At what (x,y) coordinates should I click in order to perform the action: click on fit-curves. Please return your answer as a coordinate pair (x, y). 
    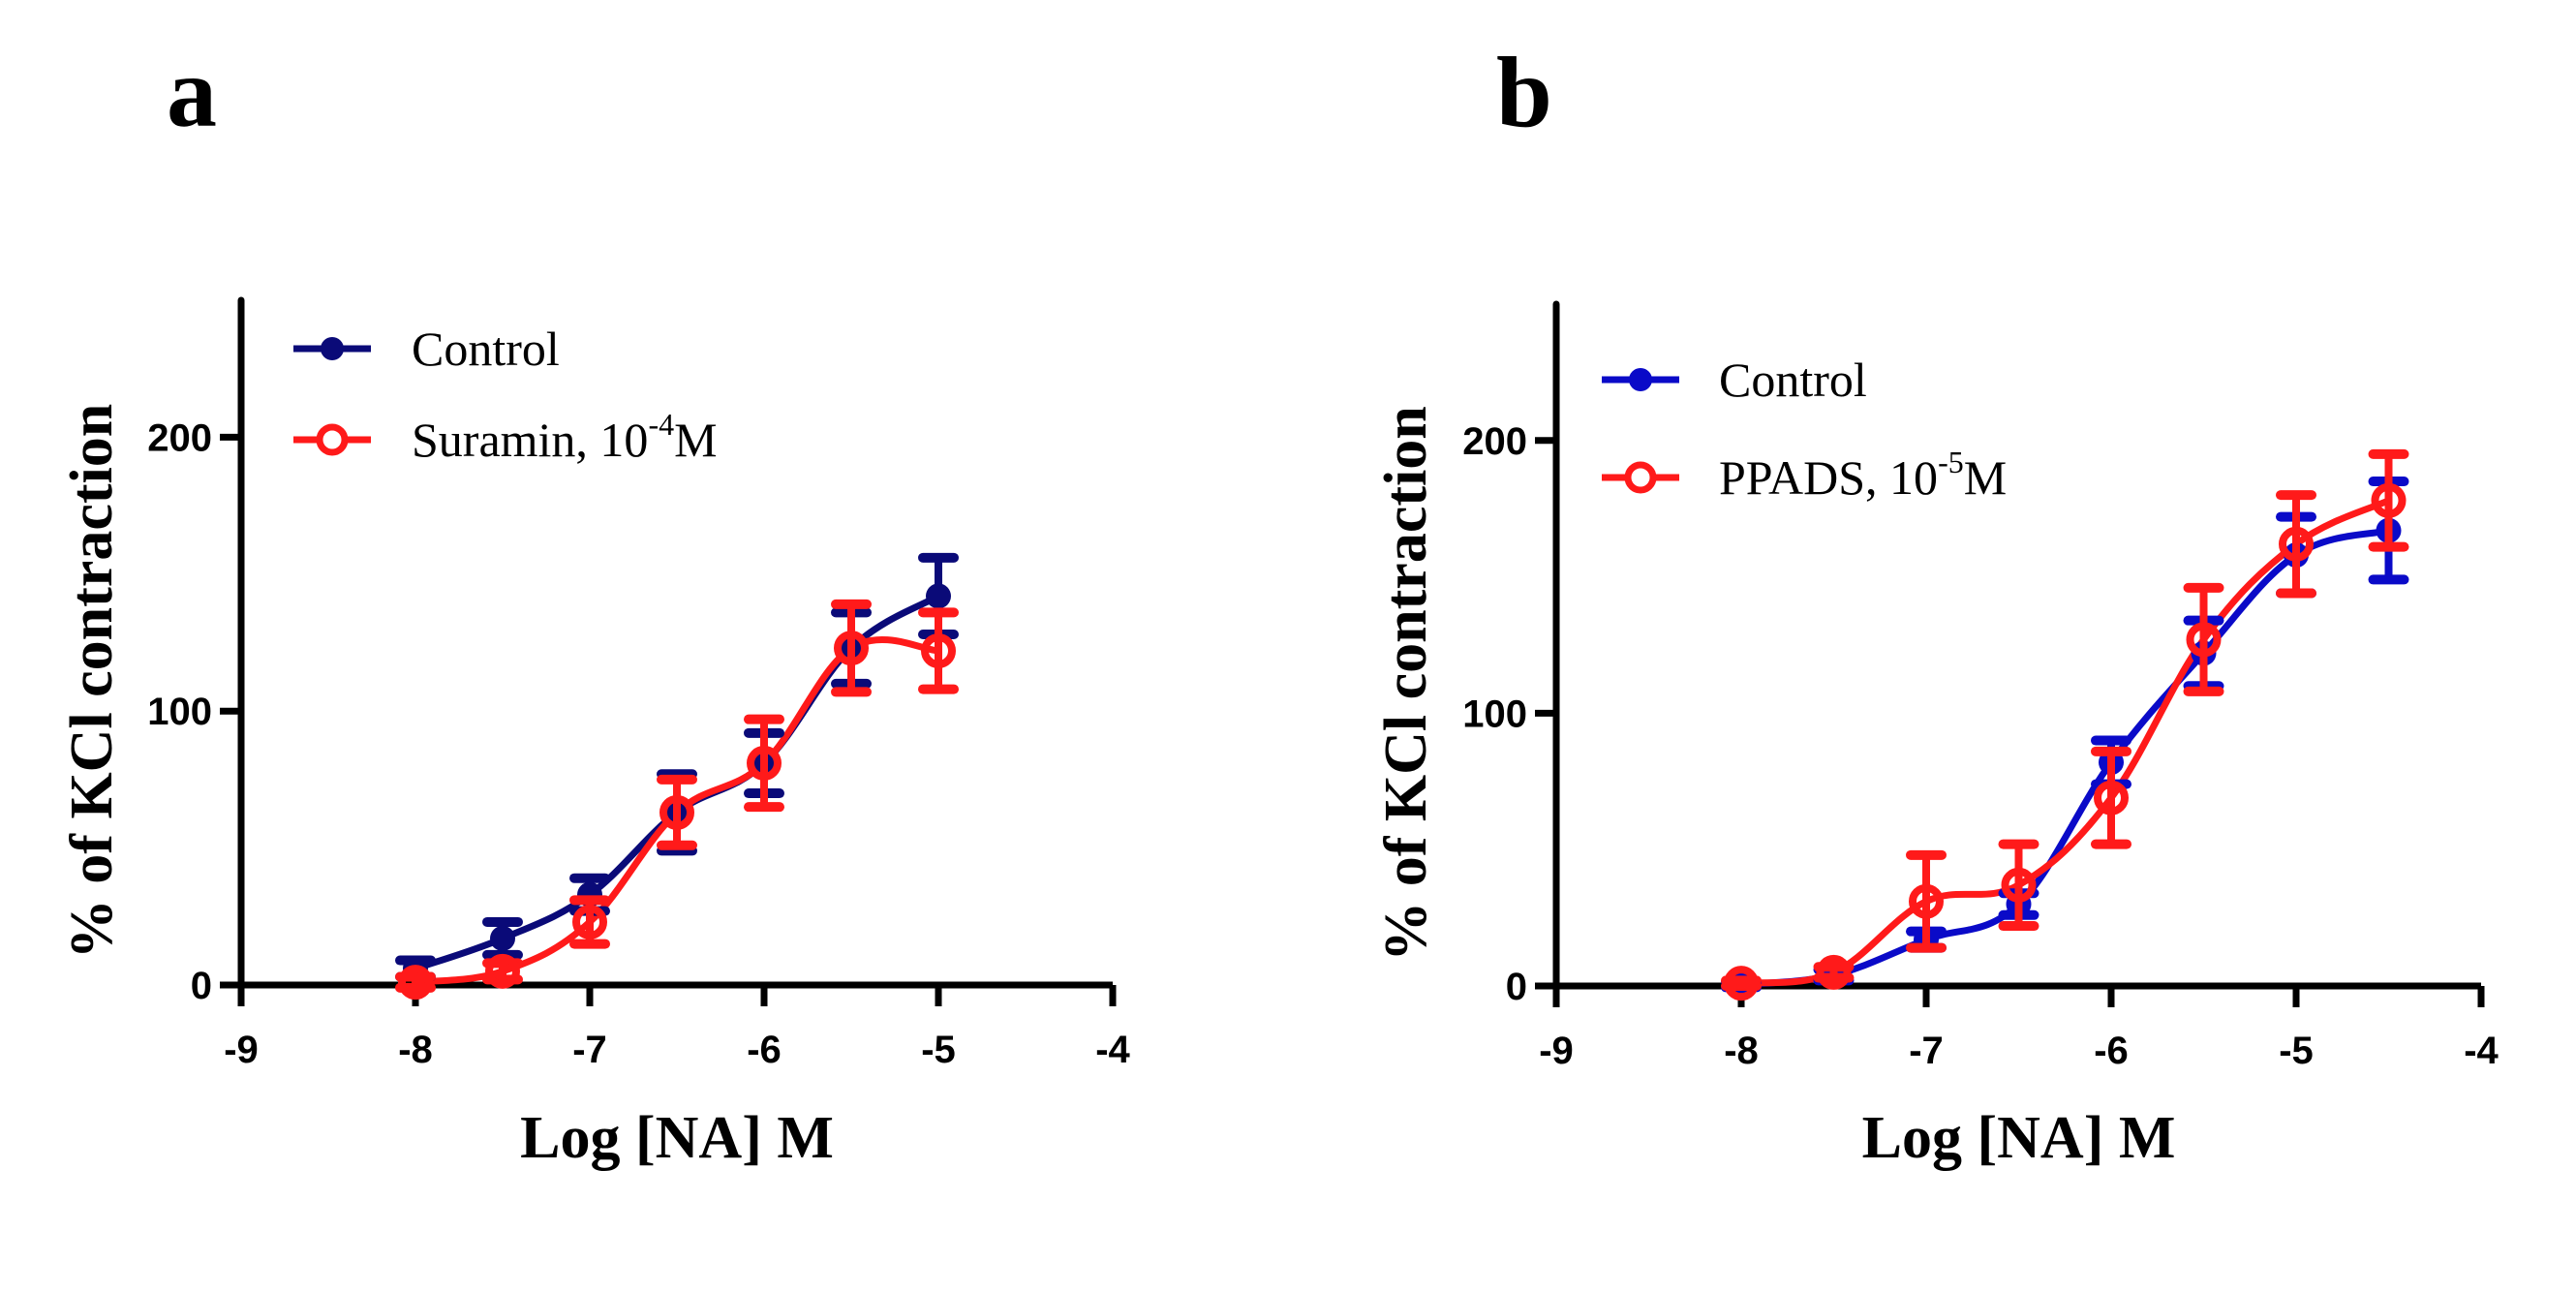
    Looking at the image, I should click on (2065, 743).